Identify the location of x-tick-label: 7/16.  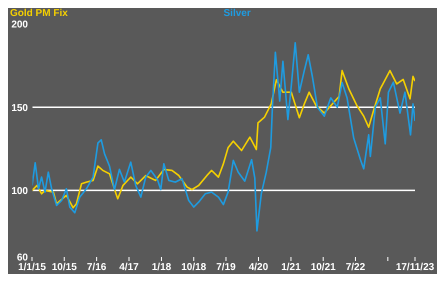
(96, 268).